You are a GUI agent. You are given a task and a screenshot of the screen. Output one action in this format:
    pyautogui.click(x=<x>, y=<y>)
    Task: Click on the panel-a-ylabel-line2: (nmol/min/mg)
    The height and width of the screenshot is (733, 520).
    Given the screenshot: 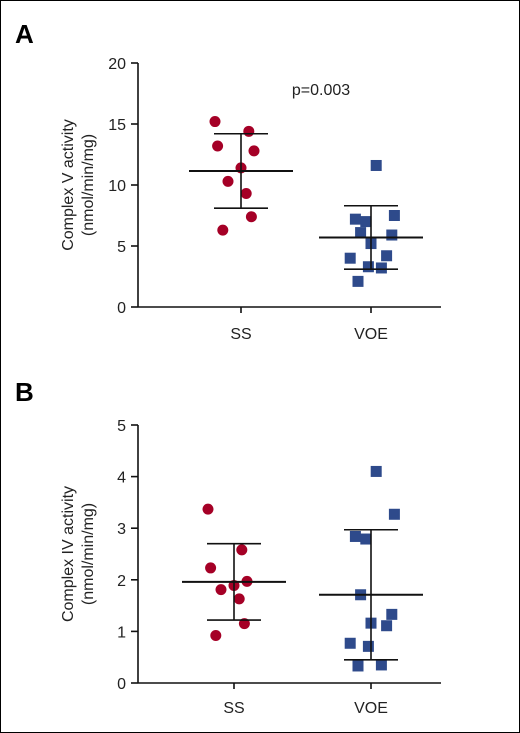 What is the action you would take?
    pyautogui.click(x=88, y=185)
    